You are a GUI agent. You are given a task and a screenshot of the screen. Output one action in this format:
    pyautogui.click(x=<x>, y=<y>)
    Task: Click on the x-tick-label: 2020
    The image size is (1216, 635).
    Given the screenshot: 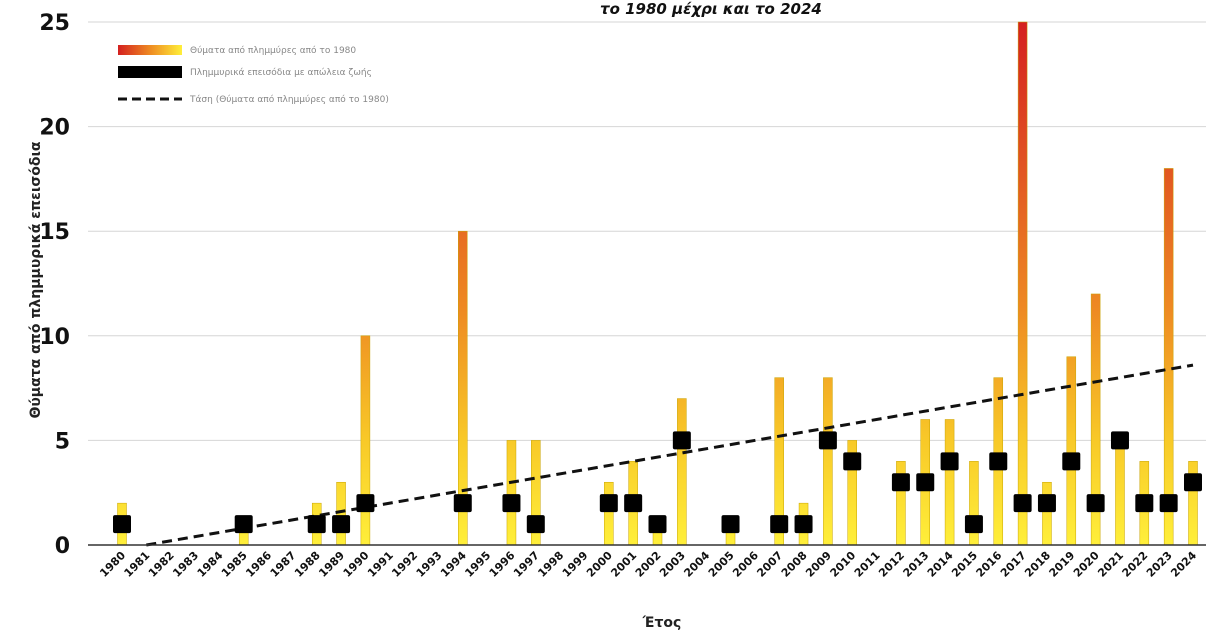 What is the action you would take?
    pyautogui.click(x=1086, y=564)
    